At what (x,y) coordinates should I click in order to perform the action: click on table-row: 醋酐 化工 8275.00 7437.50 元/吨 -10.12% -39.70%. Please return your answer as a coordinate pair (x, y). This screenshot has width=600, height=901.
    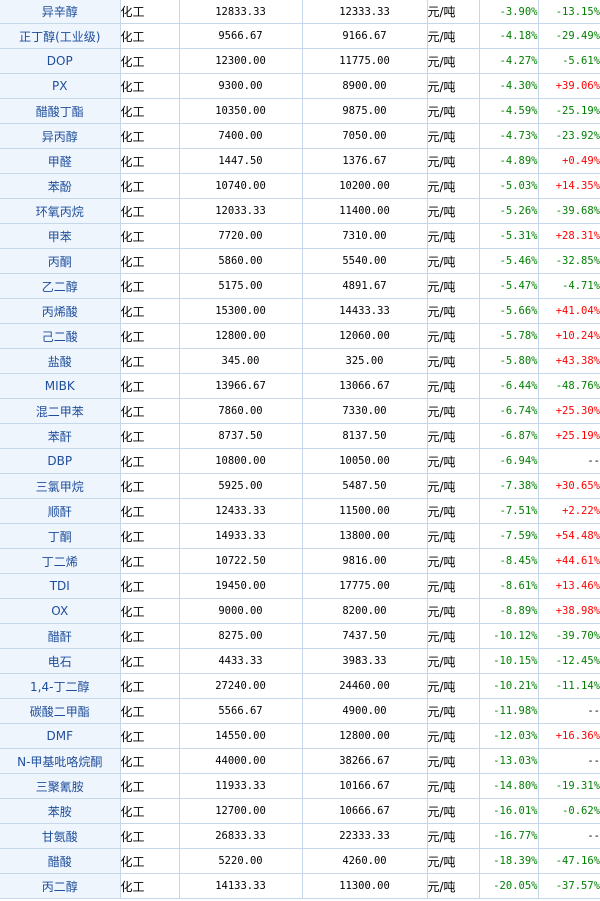
    Looking at the image, I should click on (300, 636).